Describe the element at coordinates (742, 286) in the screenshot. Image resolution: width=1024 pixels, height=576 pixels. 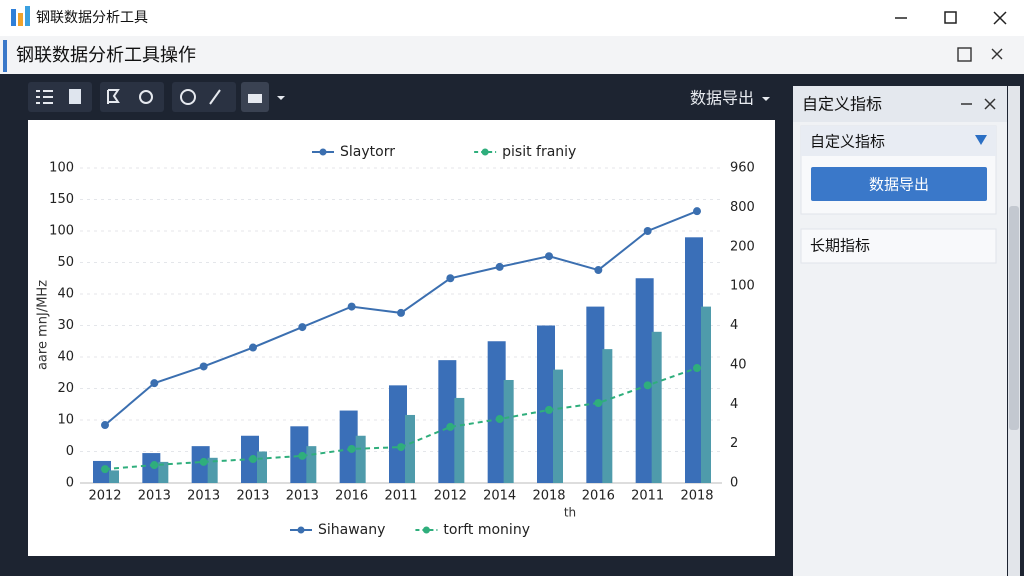
I see `y2-tick-label: 100` at that location.